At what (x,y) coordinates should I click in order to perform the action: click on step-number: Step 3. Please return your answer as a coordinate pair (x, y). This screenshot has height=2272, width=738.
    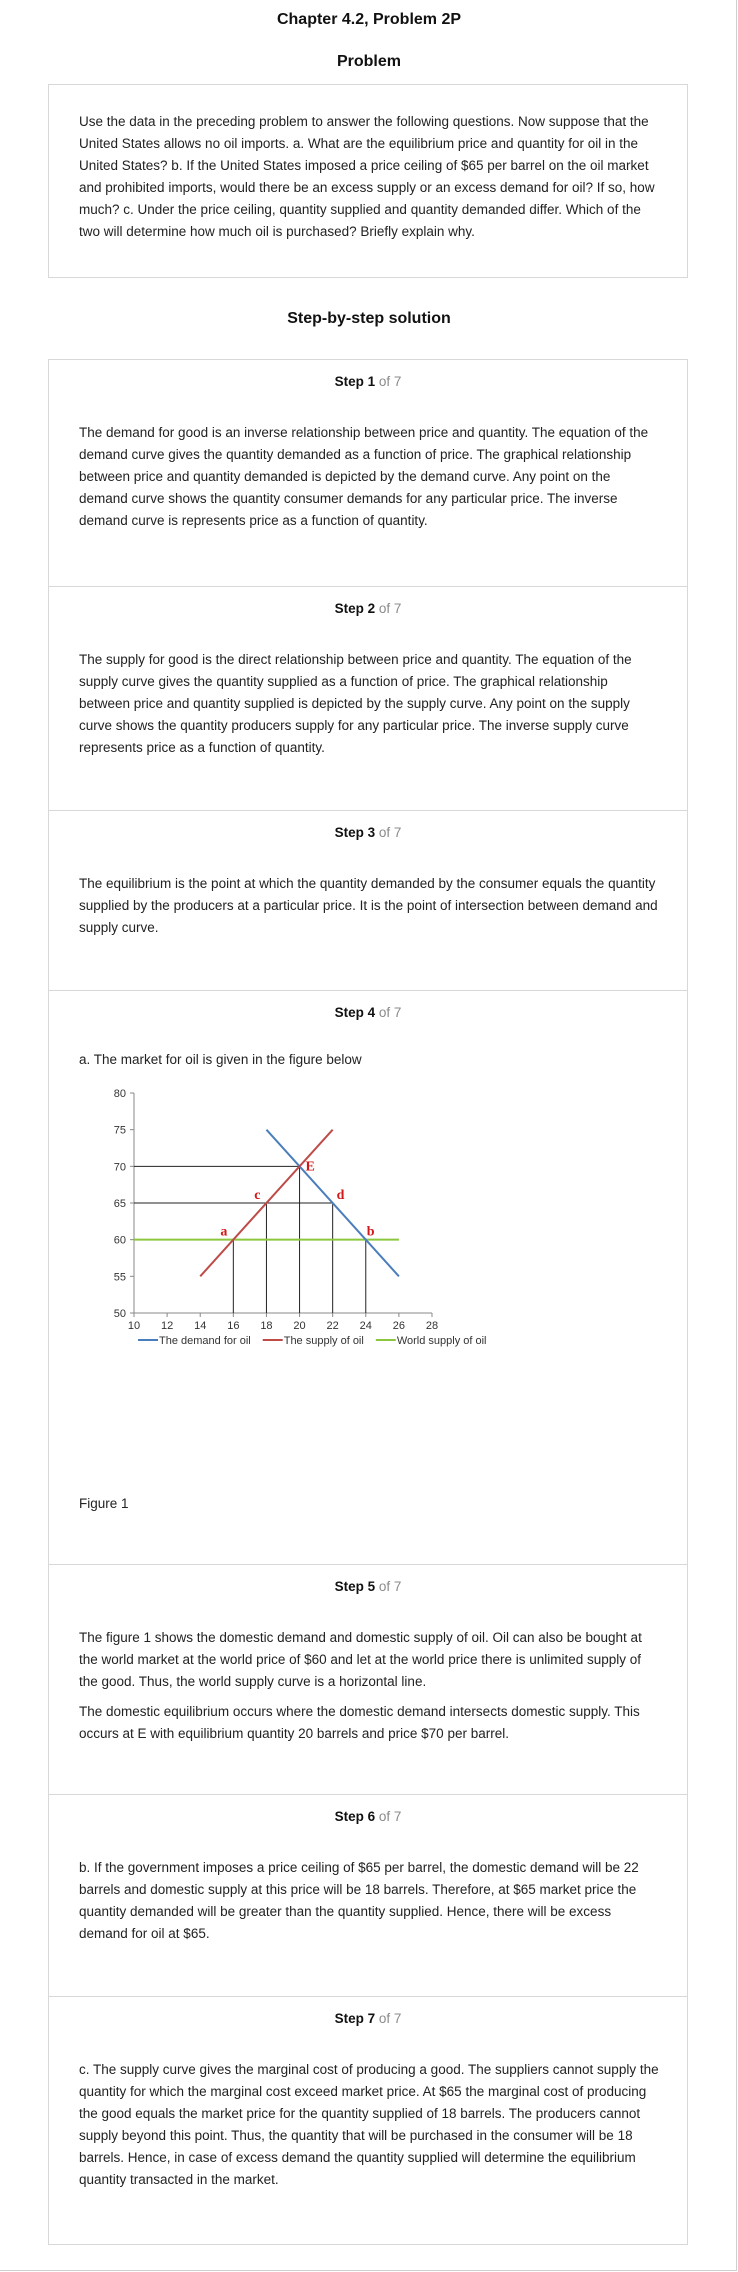
    Looking at the image, I should click on (355, 832).